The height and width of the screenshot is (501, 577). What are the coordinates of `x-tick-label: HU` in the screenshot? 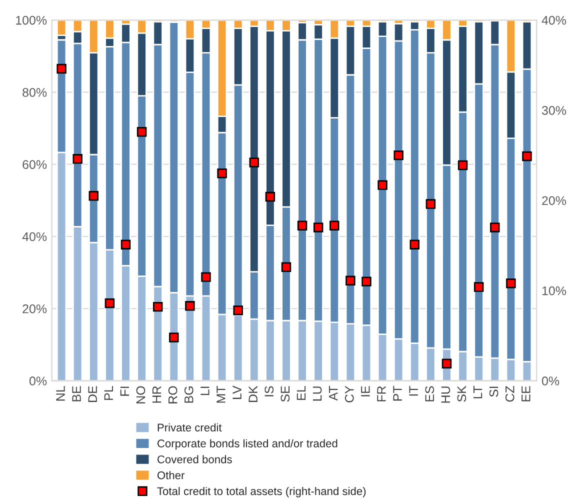 It's located at (445, 394).